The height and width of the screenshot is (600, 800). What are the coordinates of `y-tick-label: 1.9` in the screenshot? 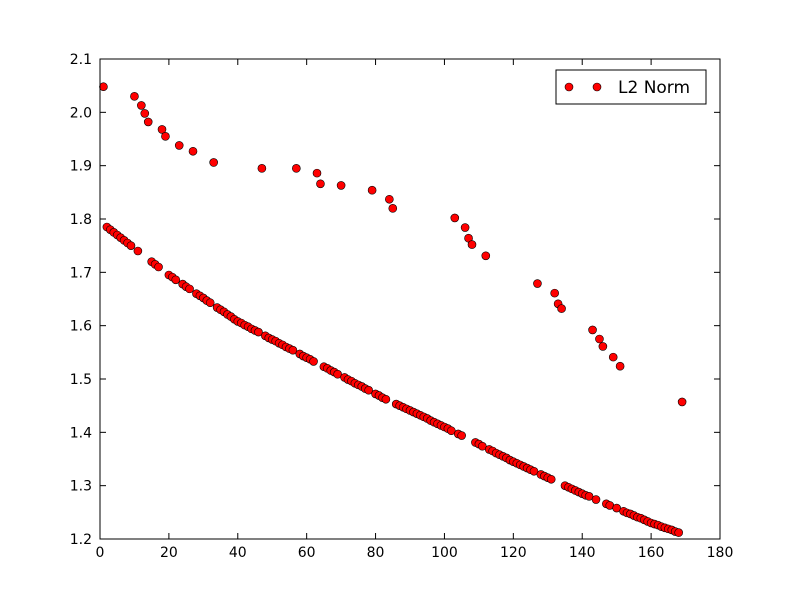 It's located at (81, 167).